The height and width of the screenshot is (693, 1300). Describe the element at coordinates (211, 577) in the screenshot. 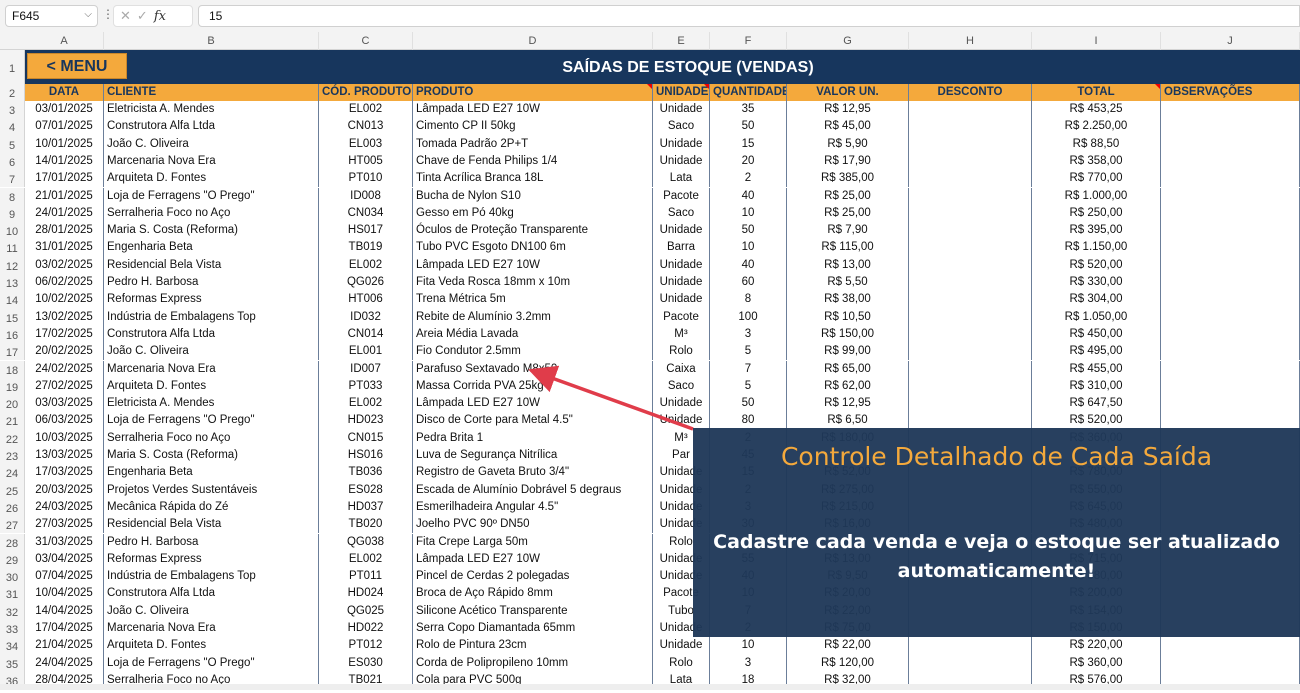

I see `table-cell: Indústria de Embalagens Top` at that location.